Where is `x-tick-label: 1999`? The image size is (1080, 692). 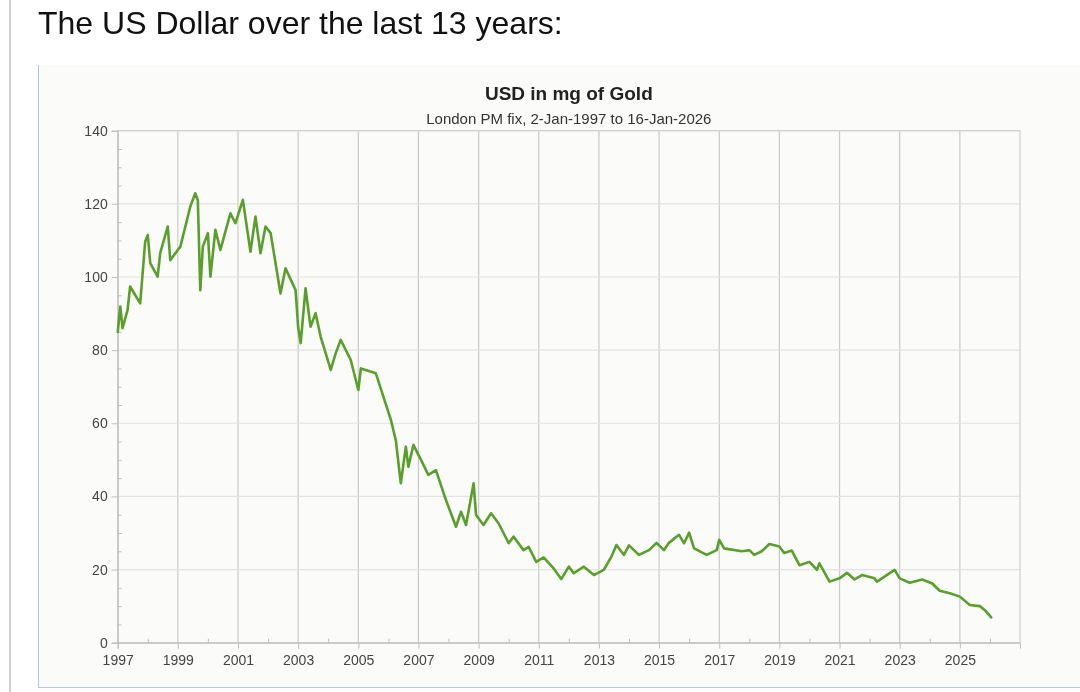 x-tick-label: 1999 is located at coordinates (178, 659).